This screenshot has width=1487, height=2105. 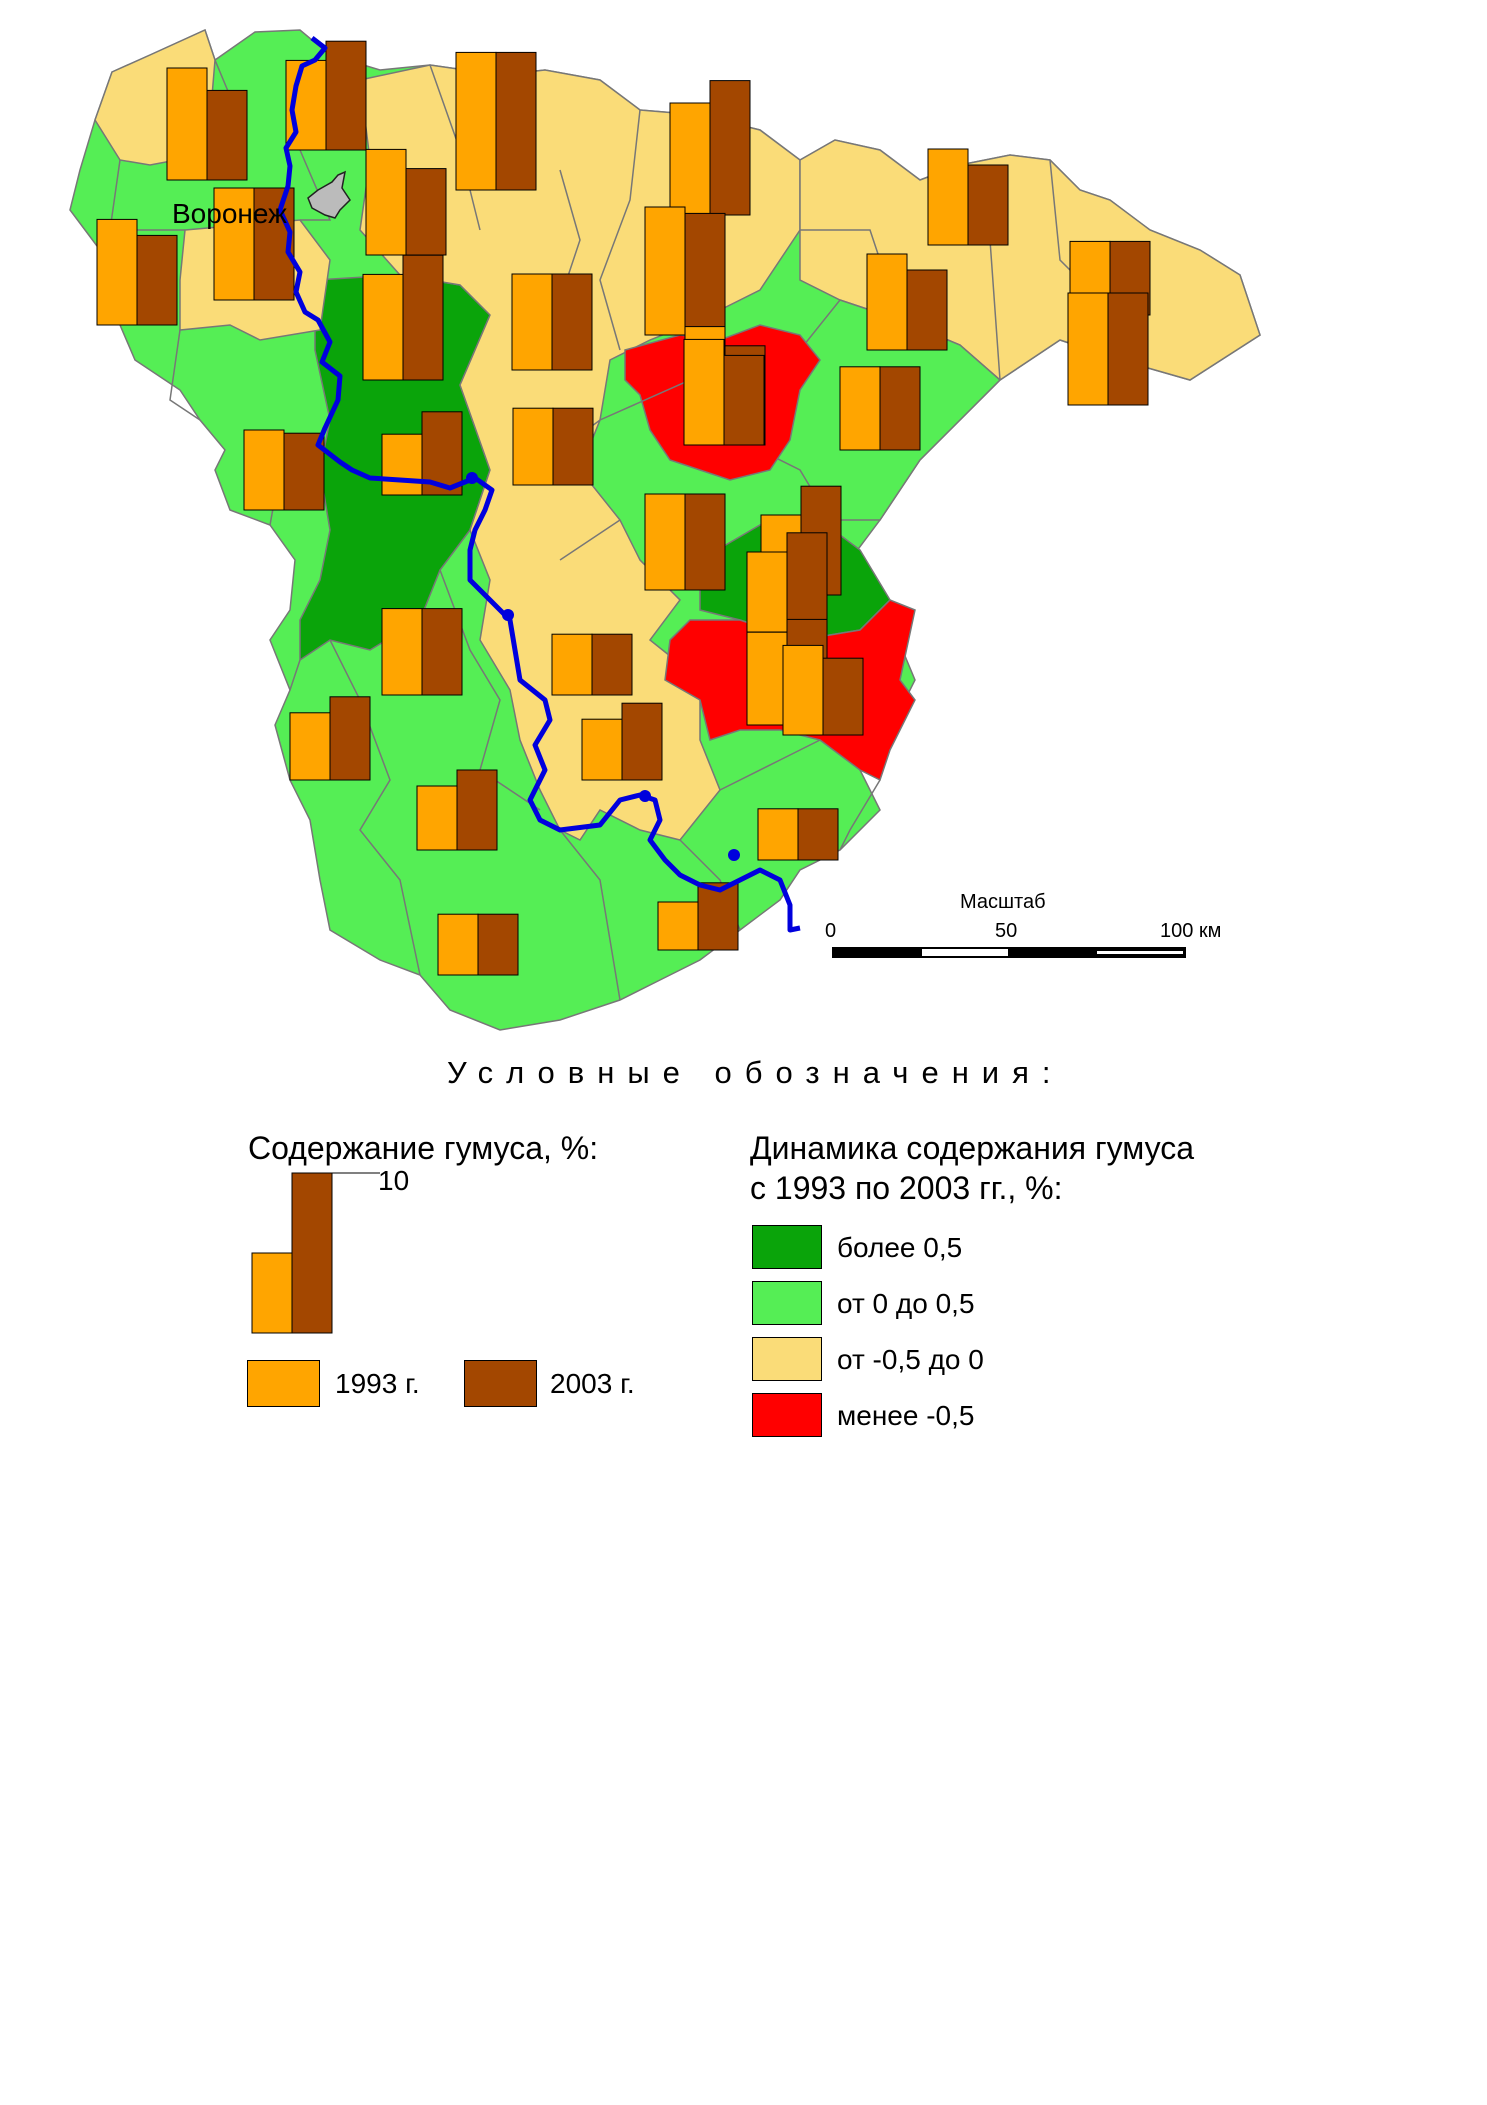 I want to click on sample-bar-1993, so click(x=272, y=1293).